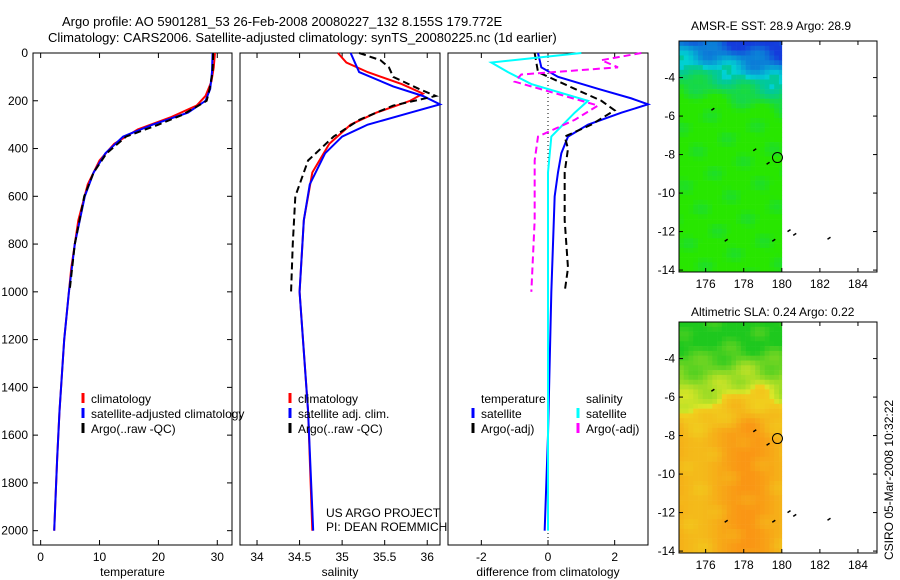  Describe the element at coordinates (366, 291) in the screenshot. I see `salinity-series-group` at that location.